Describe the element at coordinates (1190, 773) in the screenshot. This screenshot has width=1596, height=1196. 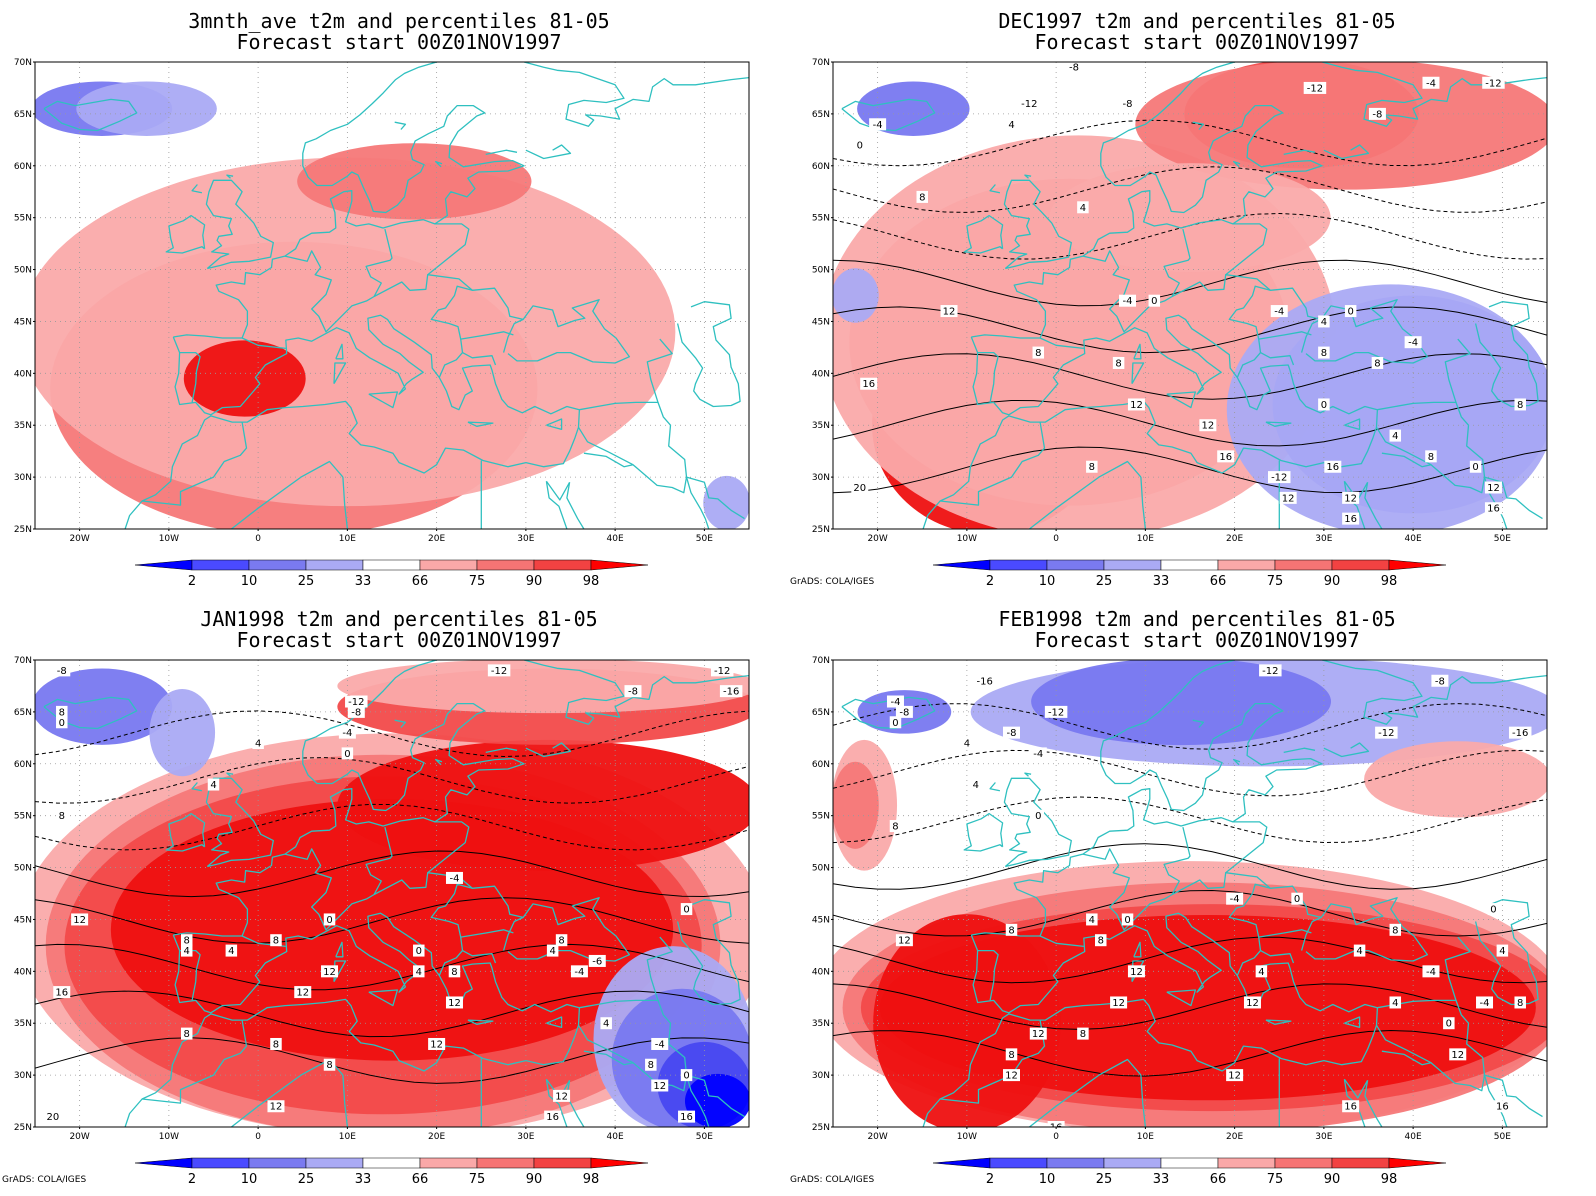
I see `isotherm--8` at that location.